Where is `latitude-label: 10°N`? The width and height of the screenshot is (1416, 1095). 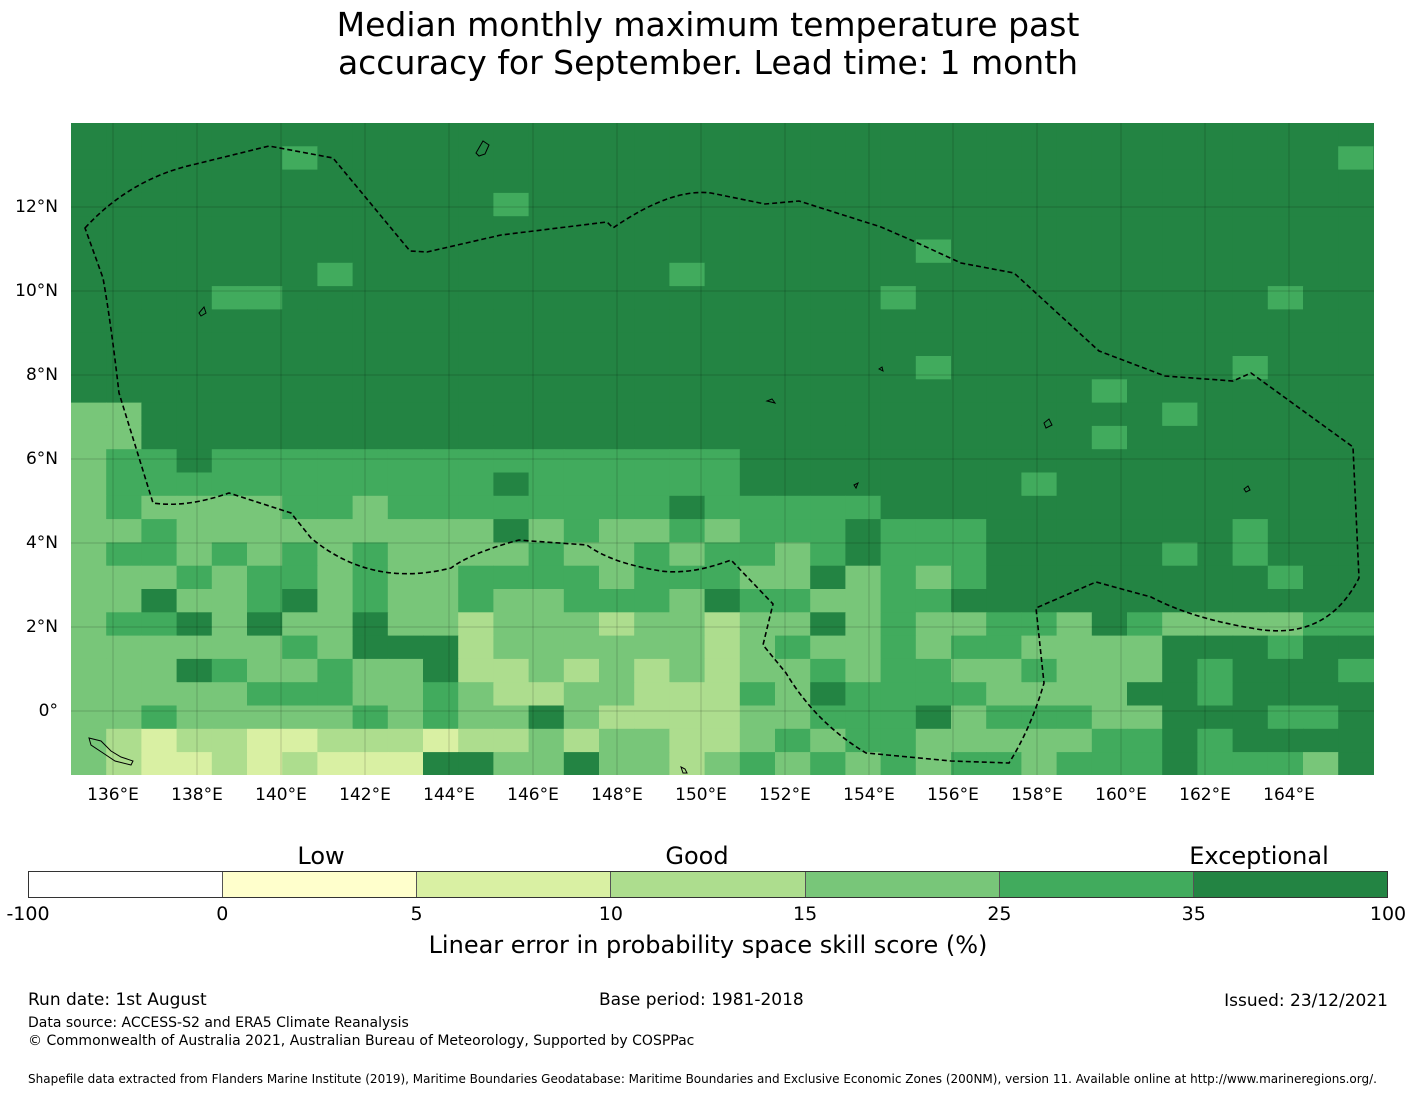
latitude-label: 10°N is located at coordinates (36, 291).